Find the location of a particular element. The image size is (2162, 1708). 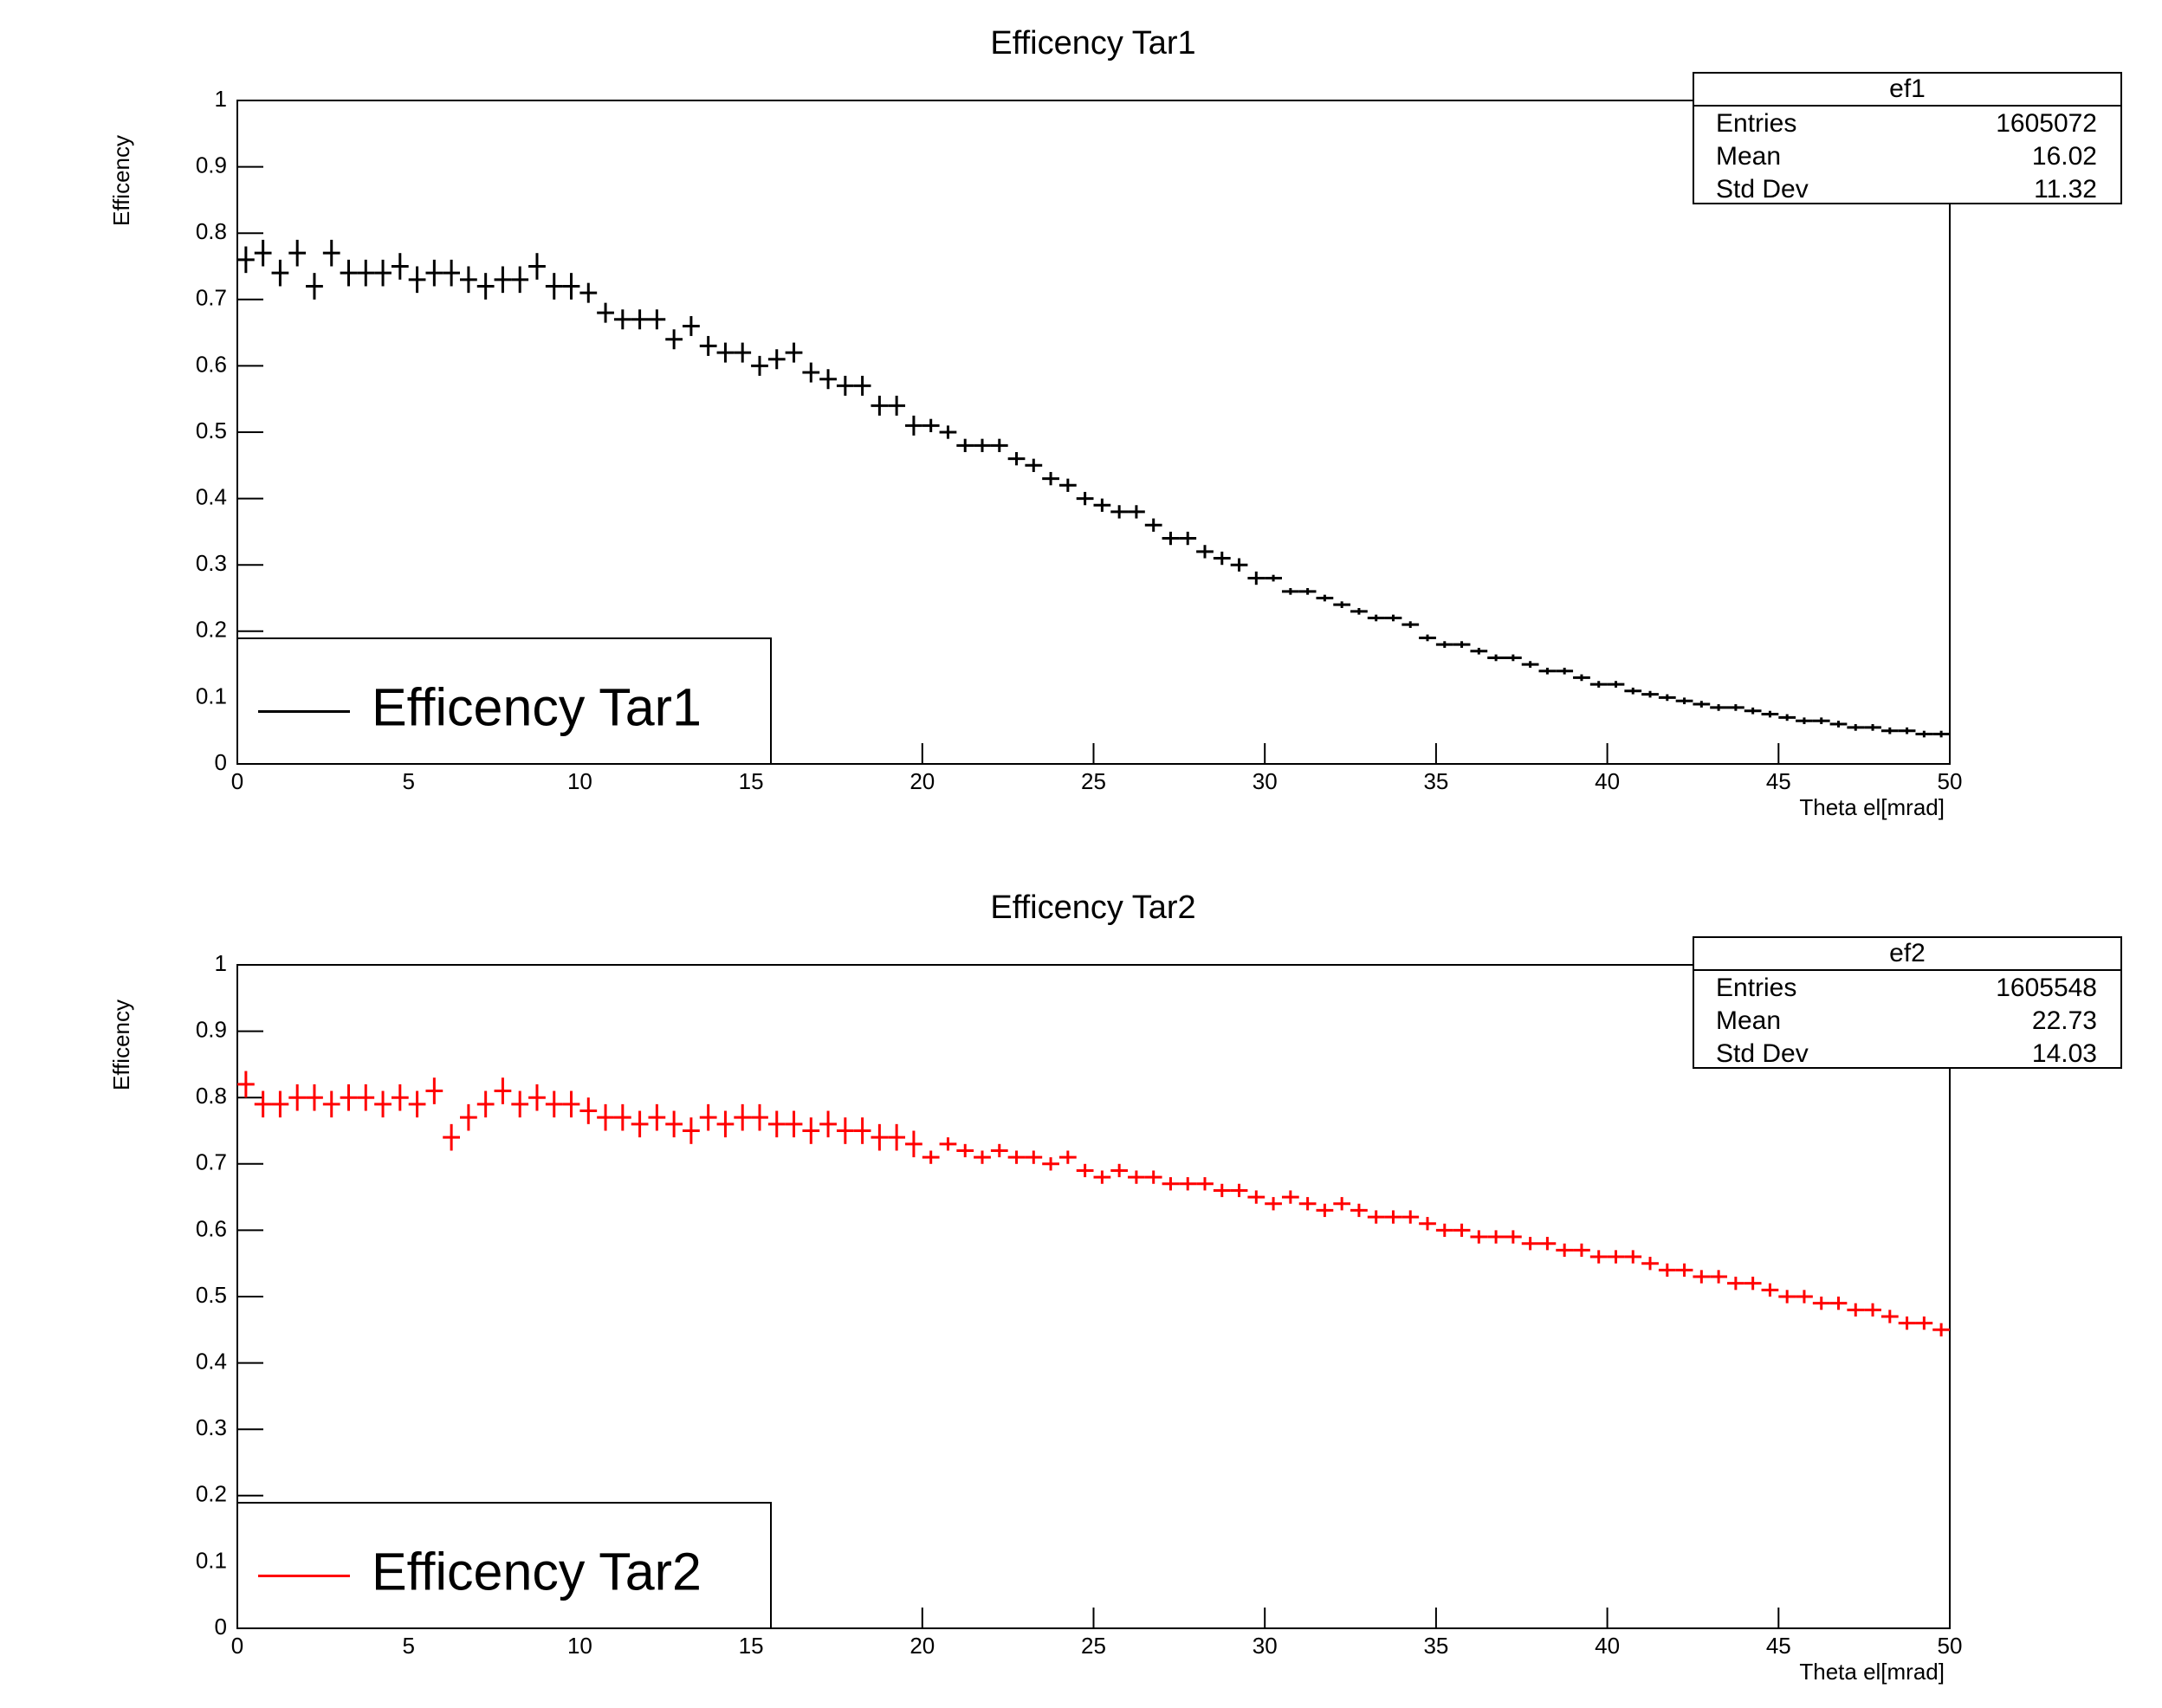

stats-value: 14.03 is located at coordinates (2065, 1053).